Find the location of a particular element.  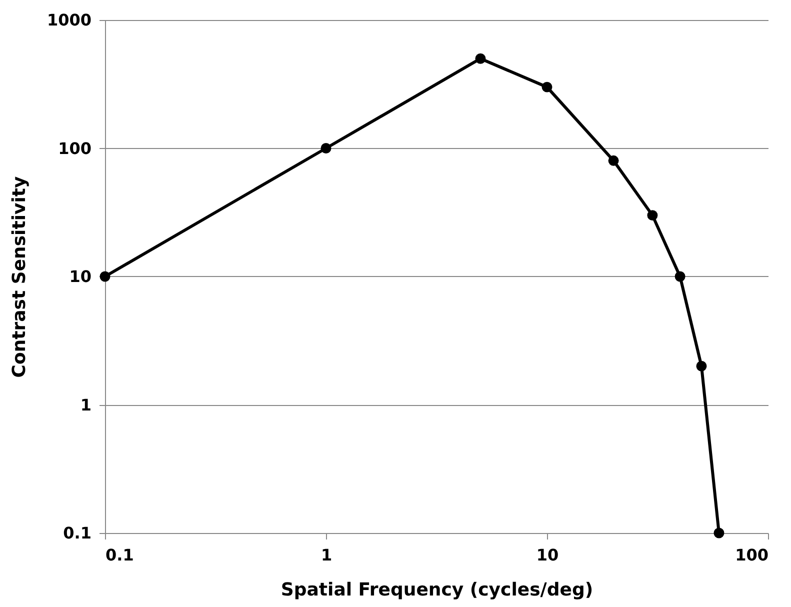

x-axis-title: Spatial Frequency (cycles/deg) is located at coordinates (437, 590).